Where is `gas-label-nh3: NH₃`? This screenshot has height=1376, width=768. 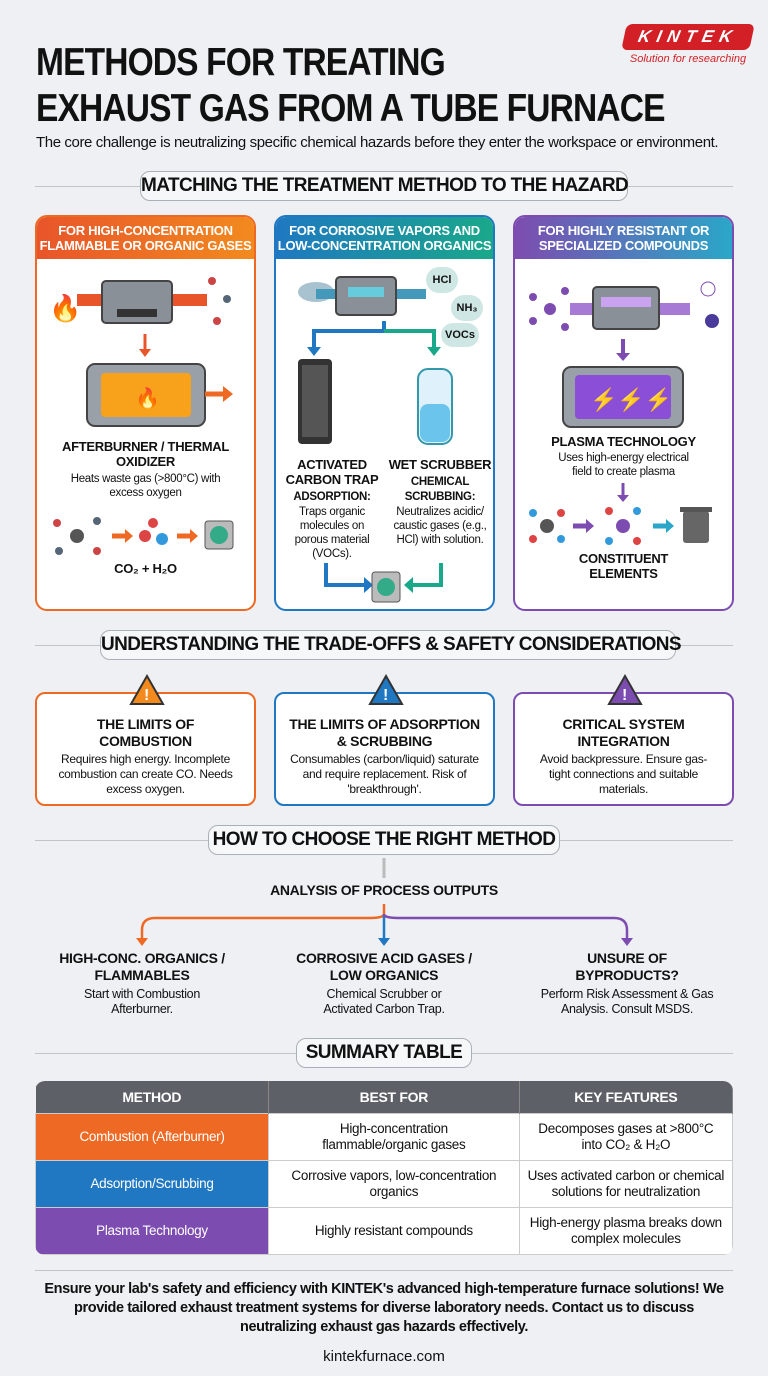
gas-label-nh3: NH₃ is located at coordinates (467, 308).